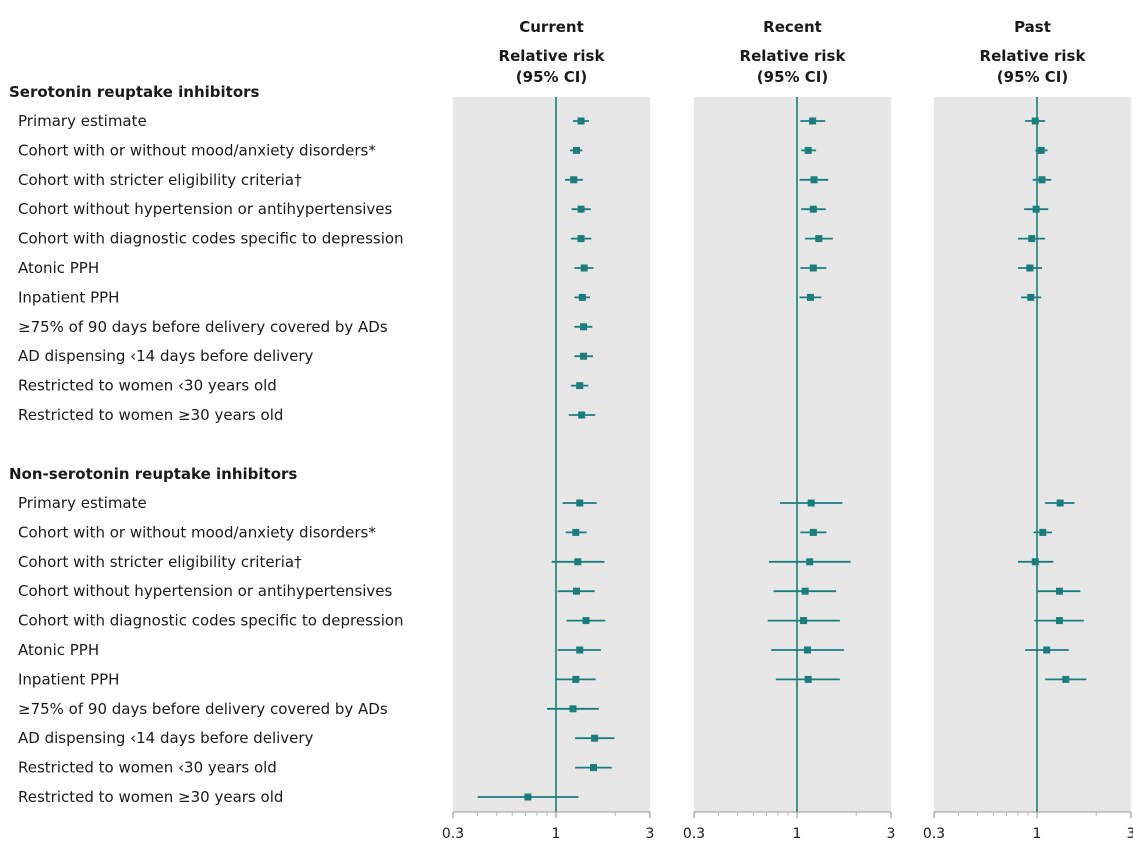  I want to click on panel-title: Past, so click(1032, 27).